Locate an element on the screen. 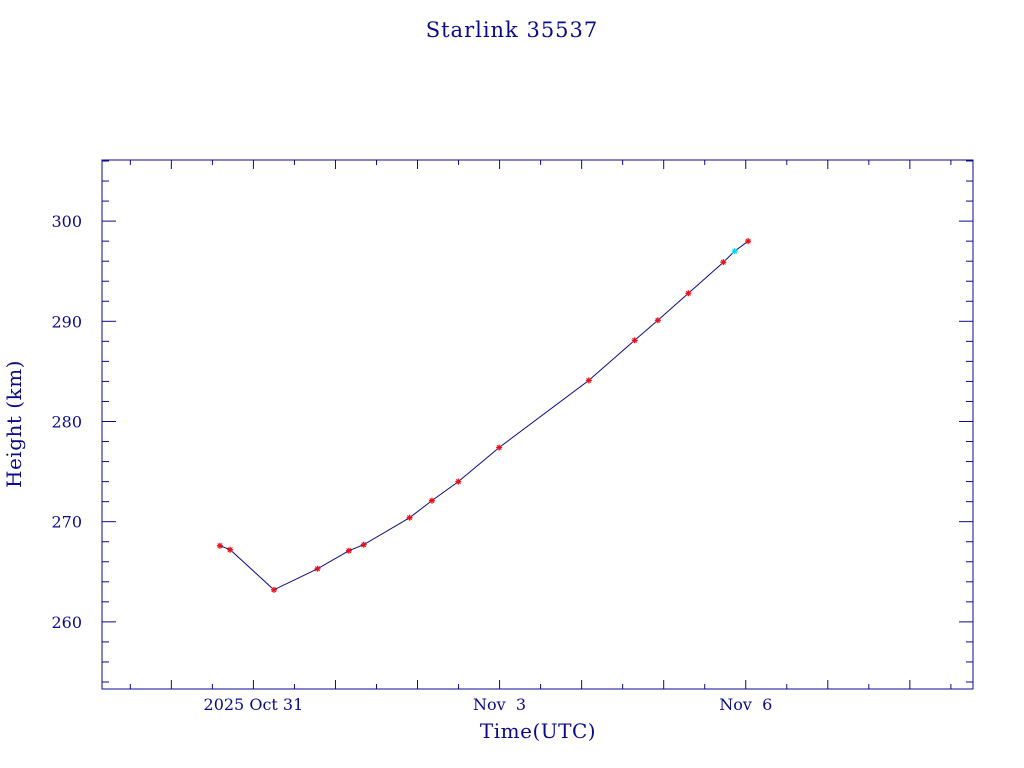  y-axis-tick-labels: 260 270 280 290 300 is located at coordinates (66, 422).